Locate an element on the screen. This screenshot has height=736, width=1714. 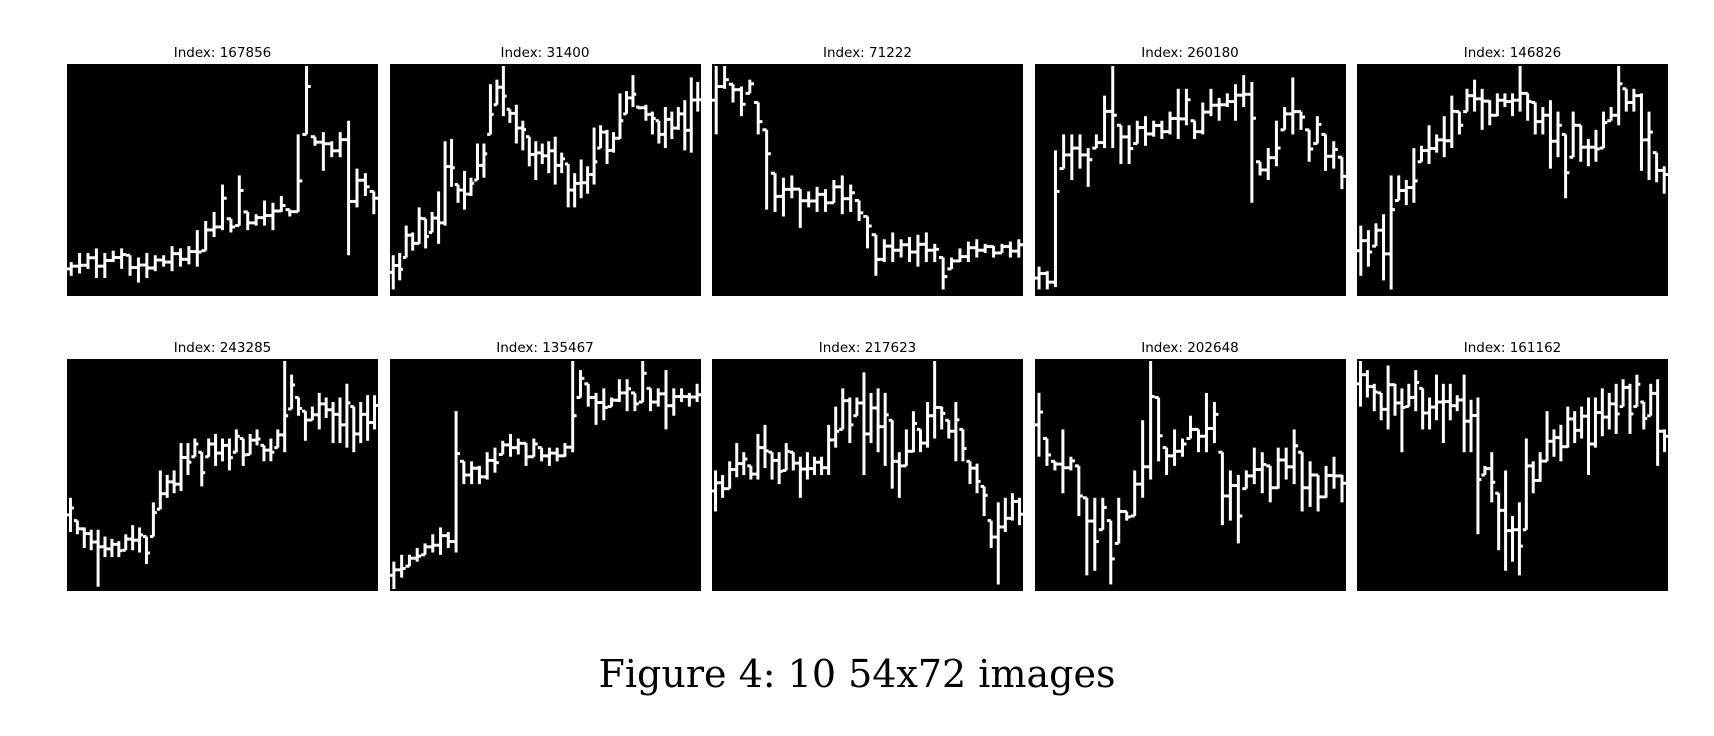
chart-panel: Index: 260180 is located at coordinates (1190, 170).